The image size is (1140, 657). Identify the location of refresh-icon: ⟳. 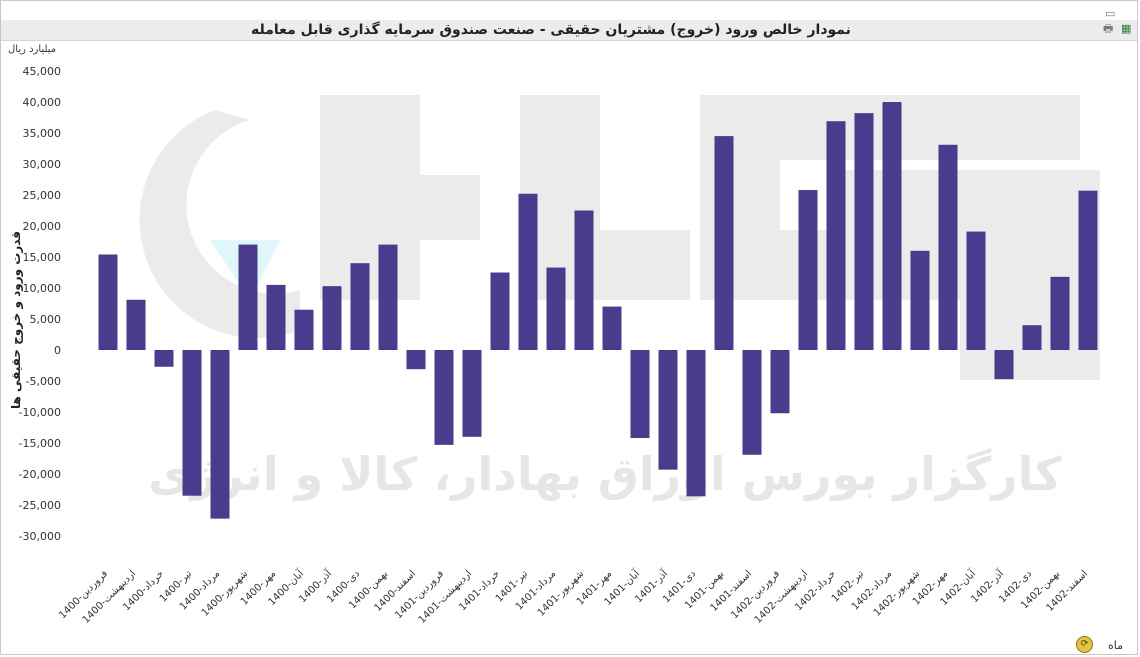
(1084, 644).